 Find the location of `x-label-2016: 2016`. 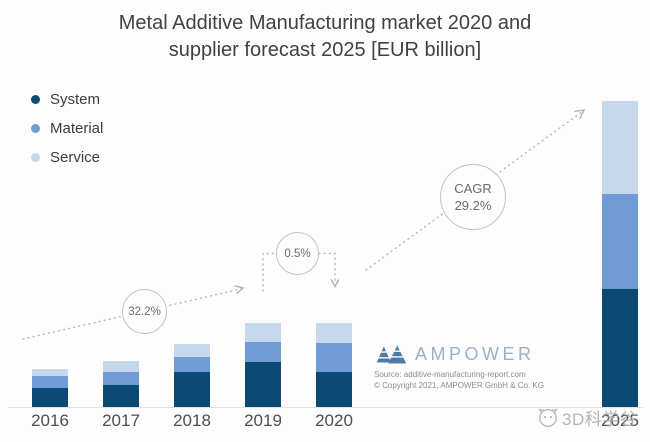

x-label-2016: 2016 is located at coordinates (50, 420).